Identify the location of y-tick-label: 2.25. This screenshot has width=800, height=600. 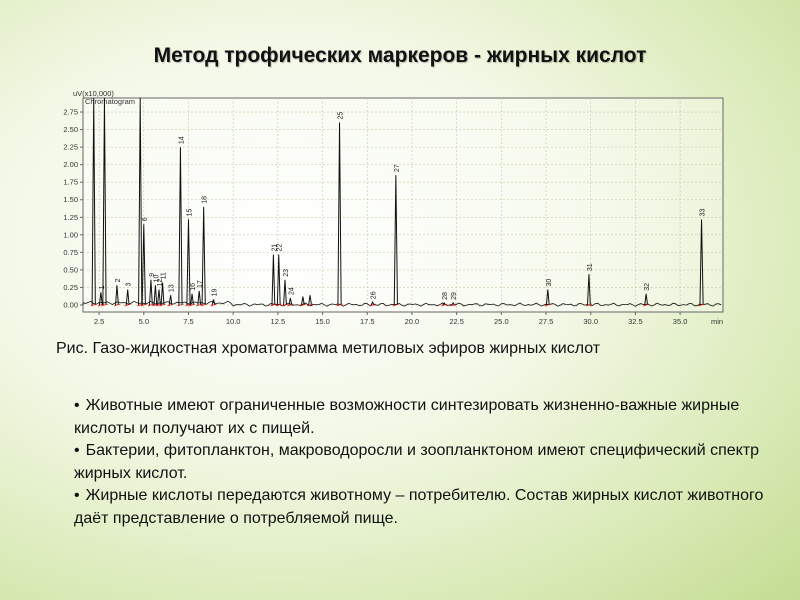
(70, 147).